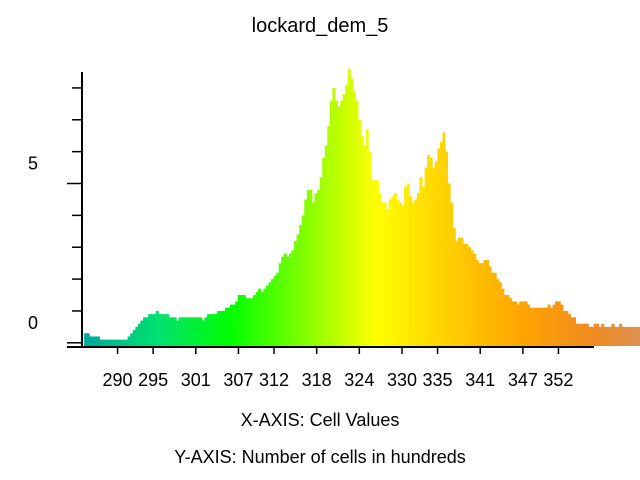 This screenshot has width=640, height=480. Describe the element at coordinates (402, 380) in the screenshot. I see `x-tick-label: 330` at that location.